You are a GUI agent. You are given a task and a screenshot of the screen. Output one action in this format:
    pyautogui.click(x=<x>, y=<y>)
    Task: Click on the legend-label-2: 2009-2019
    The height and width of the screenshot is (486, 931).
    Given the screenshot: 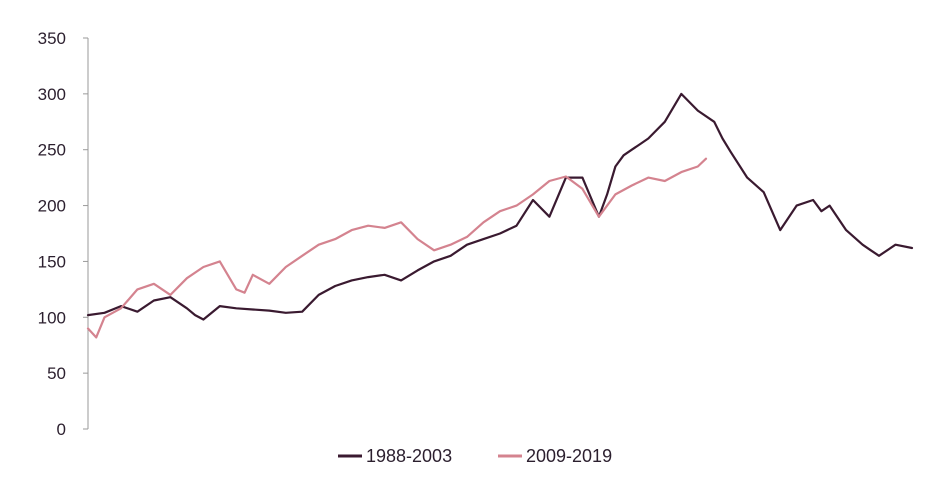 What is the action you would take?
    pyautogui.click(x=569, y=456)
    